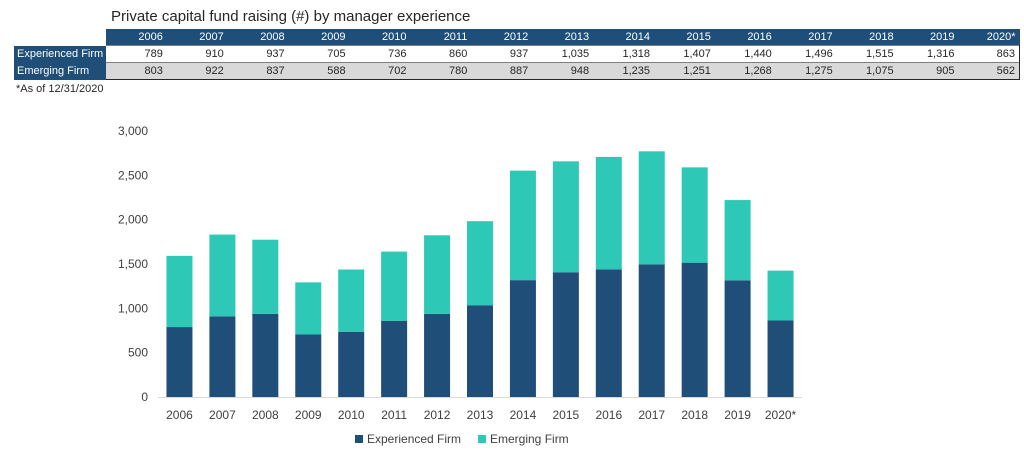 The width and height of the screenshot is (1024, 461). I want to click on table-cell: 948, so click(563, 71).